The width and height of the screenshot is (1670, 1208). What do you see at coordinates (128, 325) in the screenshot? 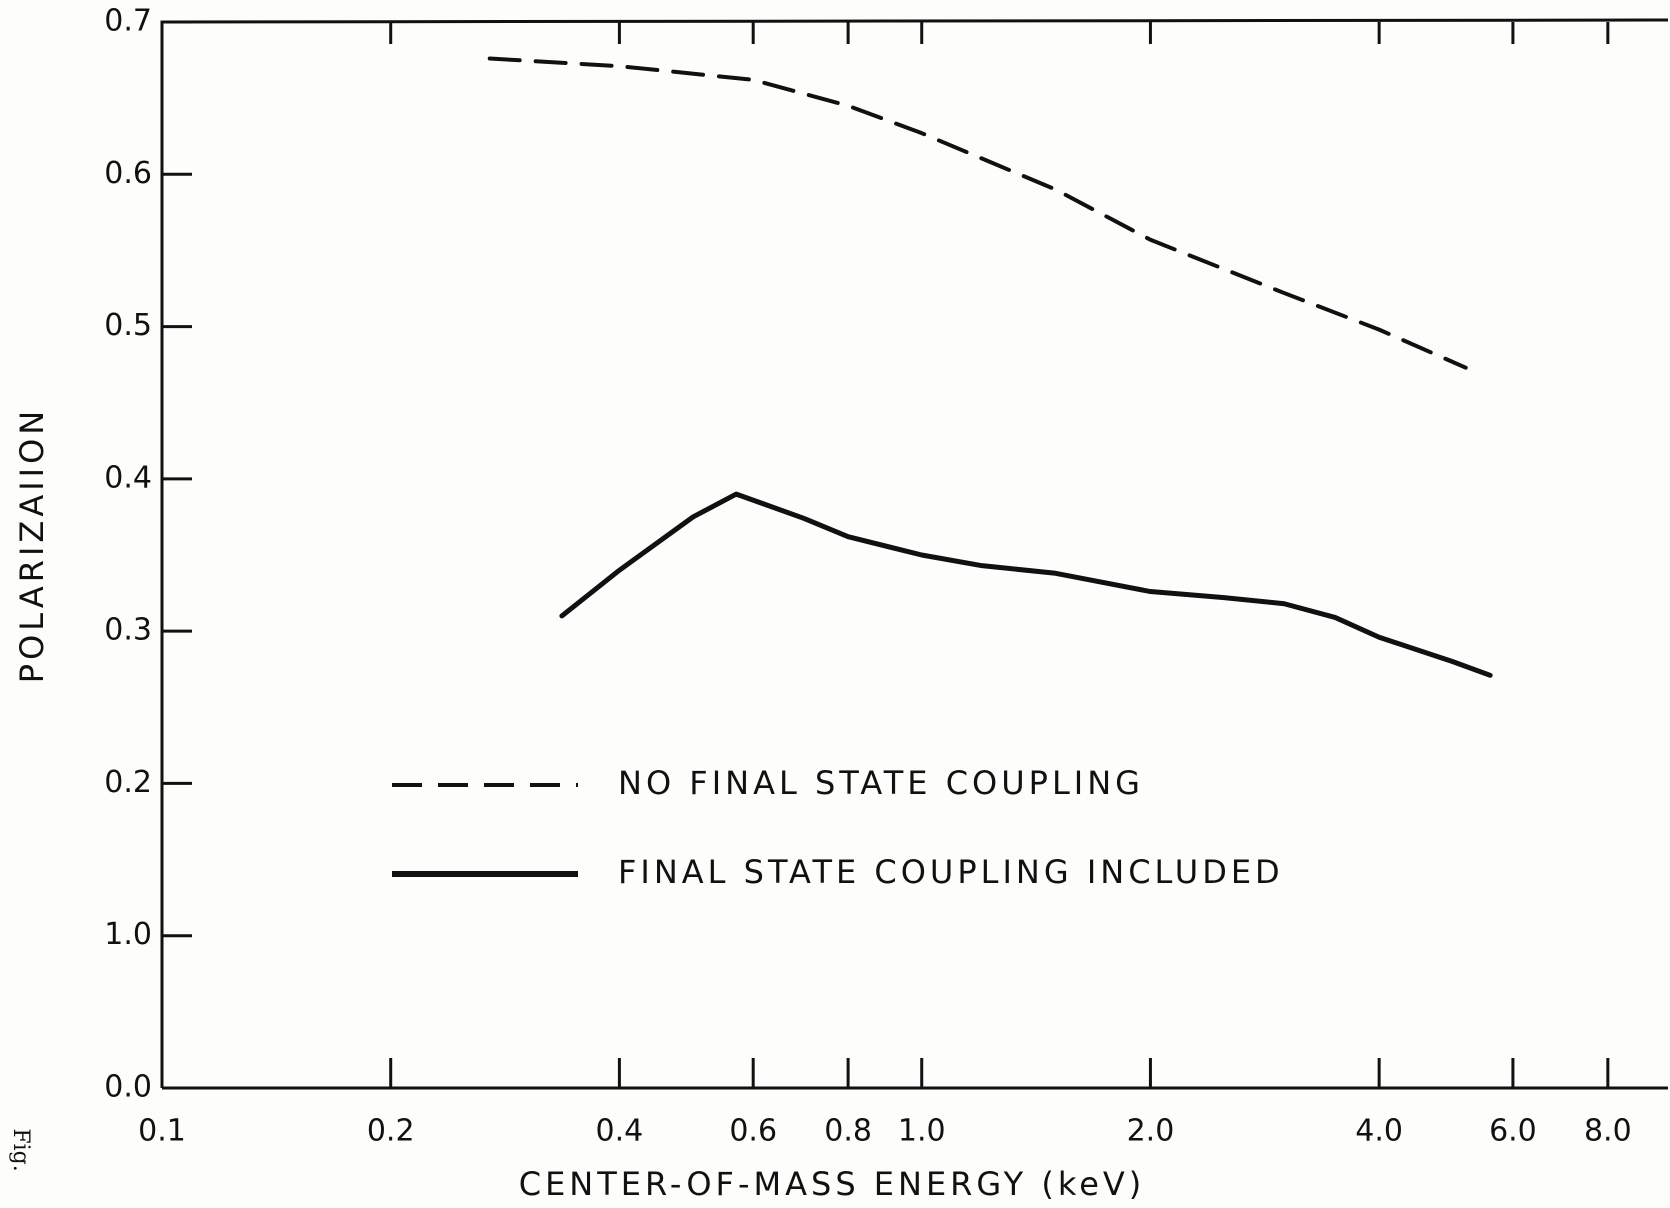
I see `y-tick-label: 0.5` at bounding box center [128, 325].